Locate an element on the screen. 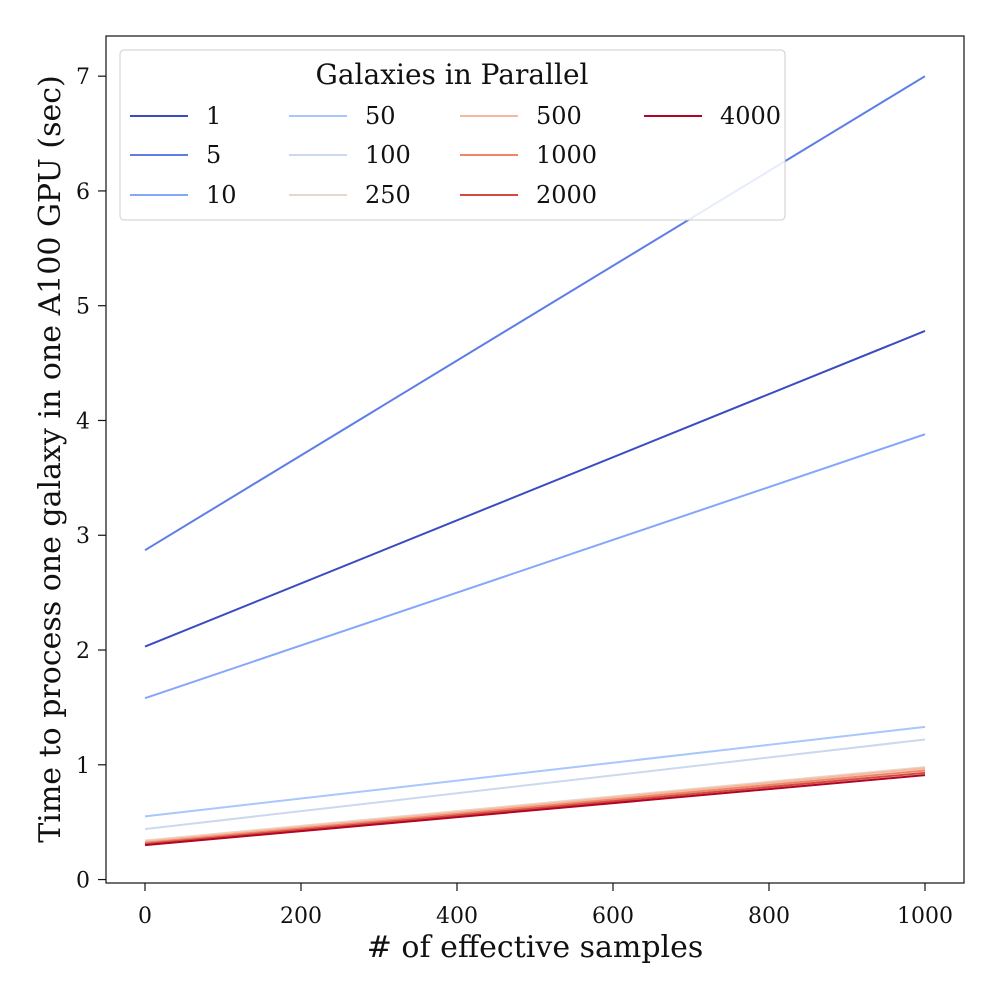  x-axis: 0 200 400 600 800 1000 is located at coordinates (545, 906).